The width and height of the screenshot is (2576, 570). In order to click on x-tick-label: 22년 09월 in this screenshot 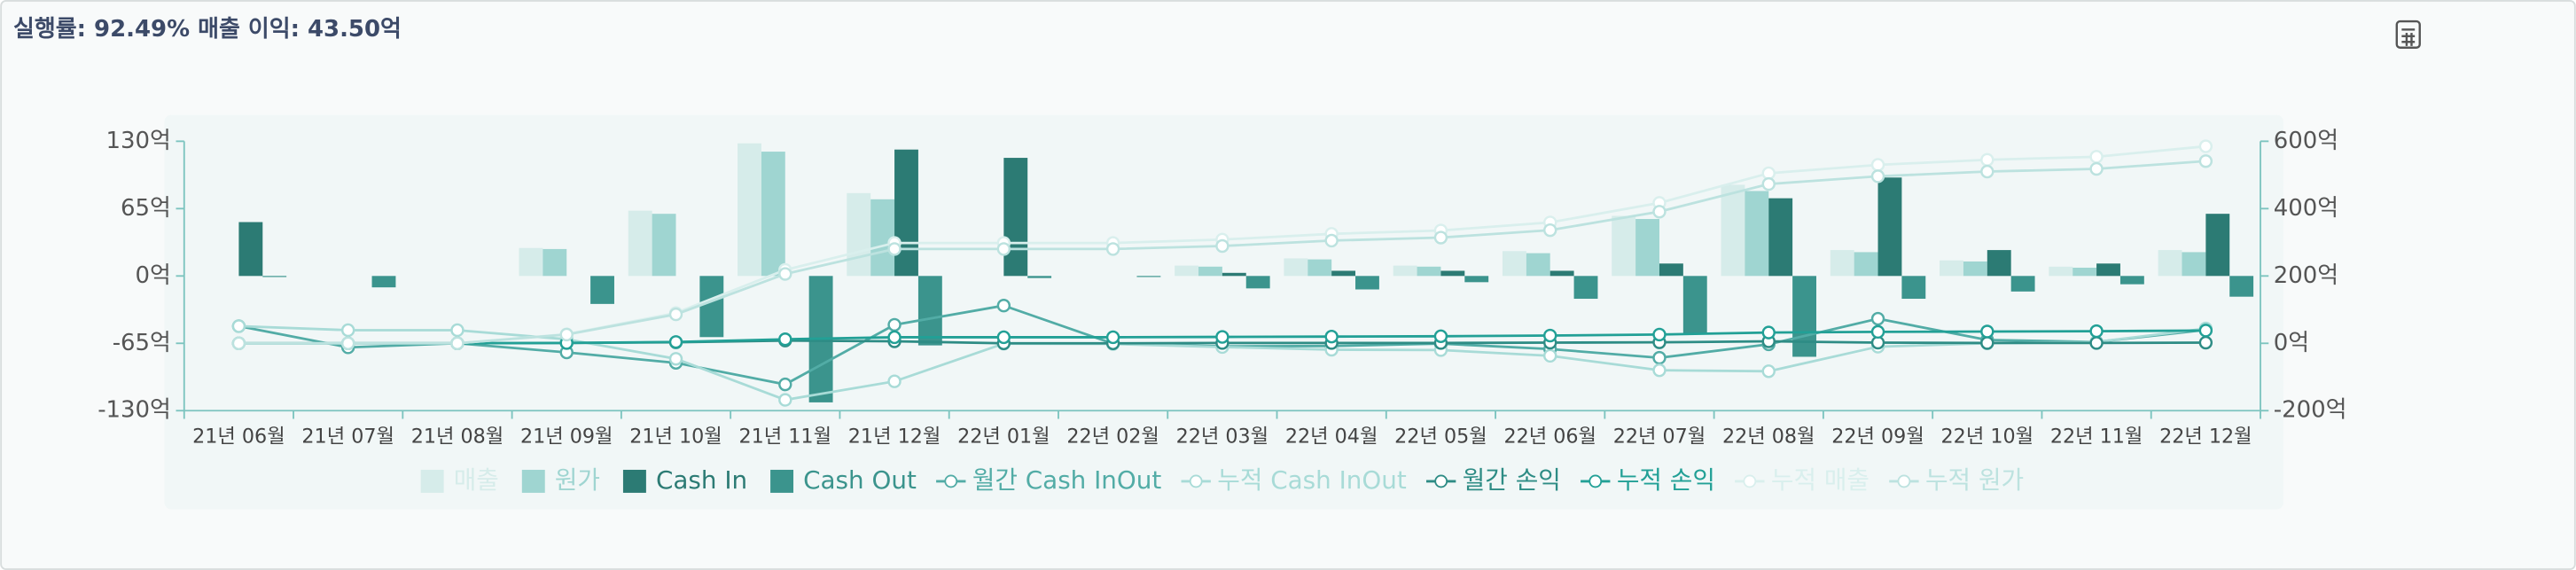, I will do `click(1877, 436)`.